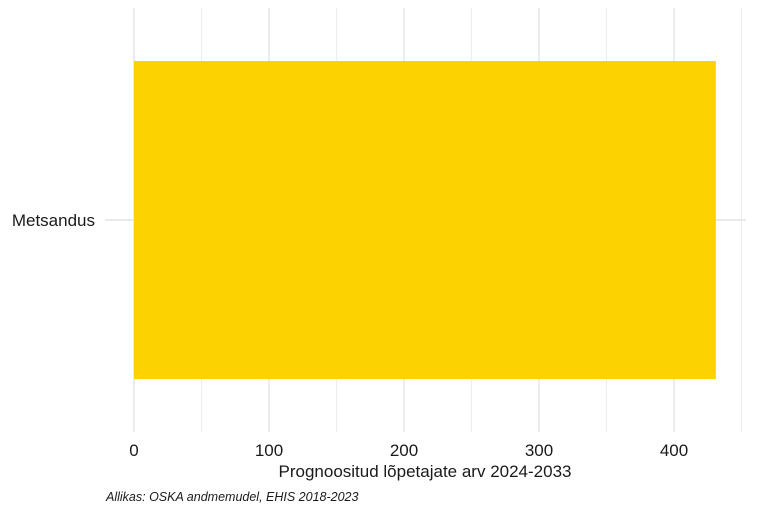 Image resolution: width=768 pixels, height=512 pixels. I want to click on x-axis: 0 100 200 300 400, so click(408, 450).